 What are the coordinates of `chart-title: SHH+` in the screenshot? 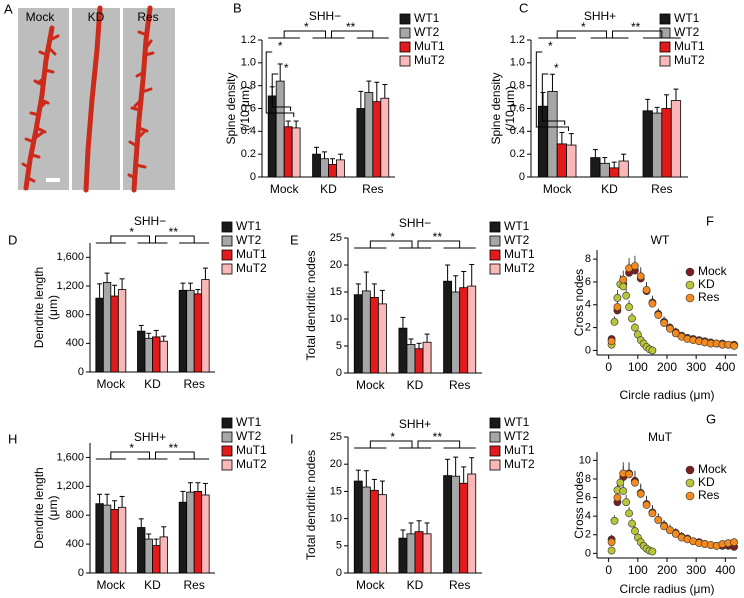 It's located at (150, 437).